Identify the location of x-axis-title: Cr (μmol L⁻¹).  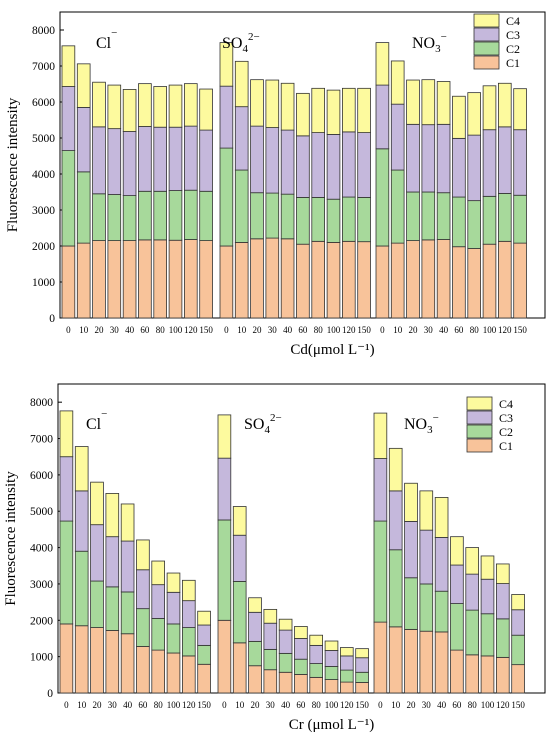
(331, 725).